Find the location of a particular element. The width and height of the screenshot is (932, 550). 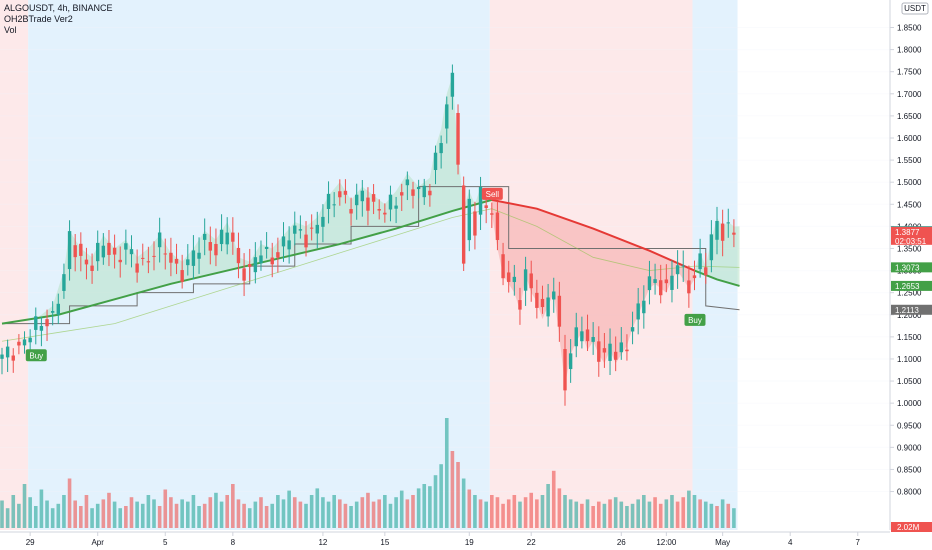

time-tick-label: 29 is located at coordinates (30, 542).